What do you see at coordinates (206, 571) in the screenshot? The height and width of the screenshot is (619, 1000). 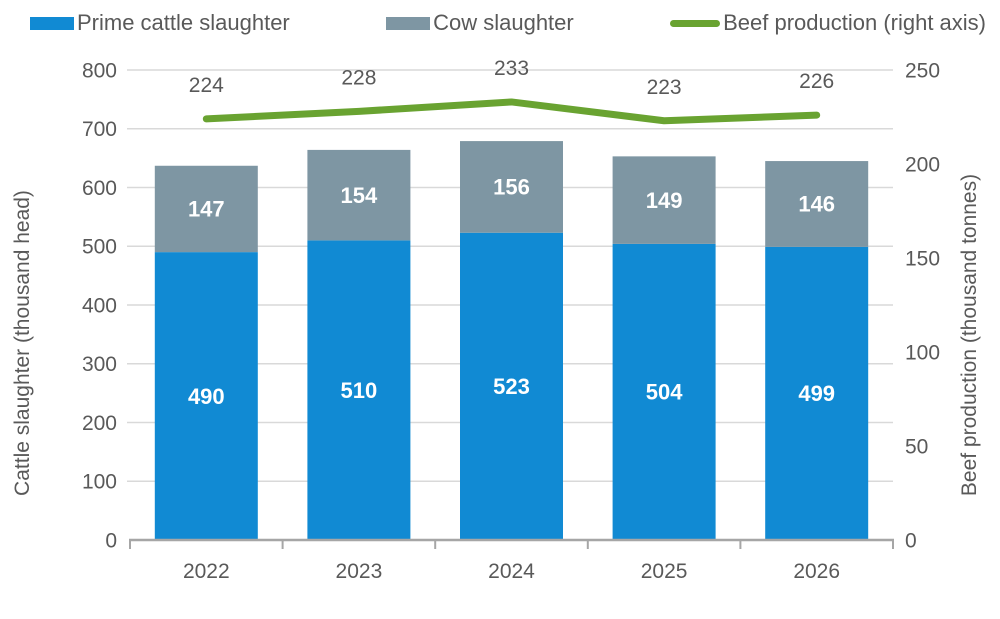 I see `x-axis-category-label: 2022` at bounding box center [206, 571].